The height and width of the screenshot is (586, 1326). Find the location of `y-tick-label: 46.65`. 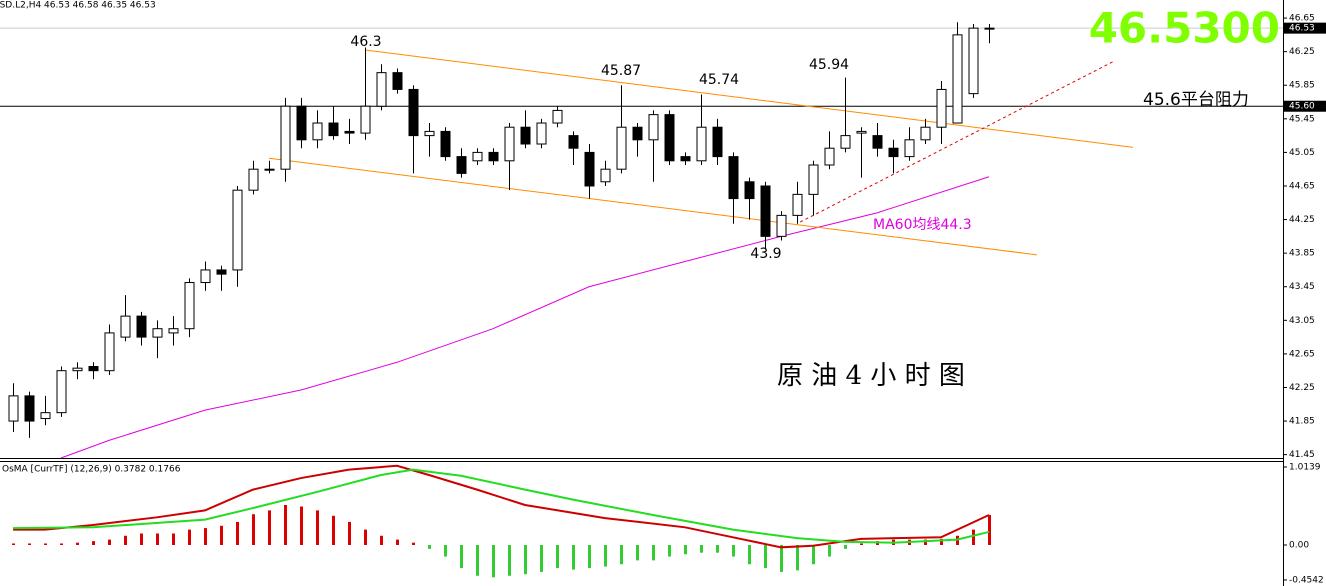

y-tick-label: 46.65 is located at coordinates (1302, 19).